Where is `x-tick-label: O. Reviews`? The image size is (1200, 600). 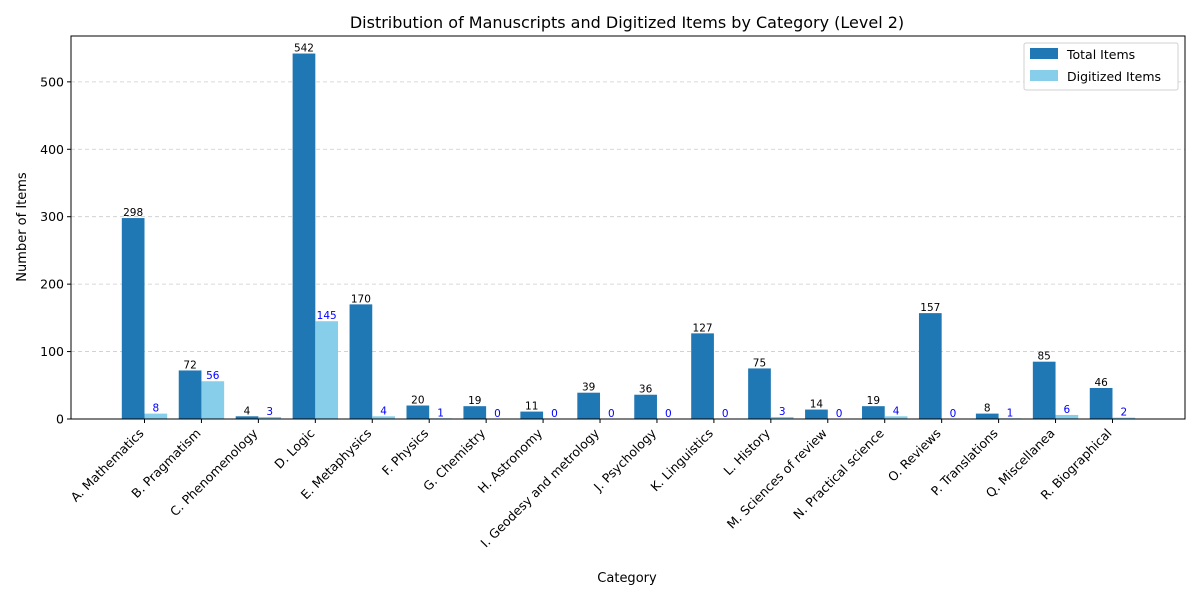 x-tick-label: O. Reviews is located at coordinates (914, 455).